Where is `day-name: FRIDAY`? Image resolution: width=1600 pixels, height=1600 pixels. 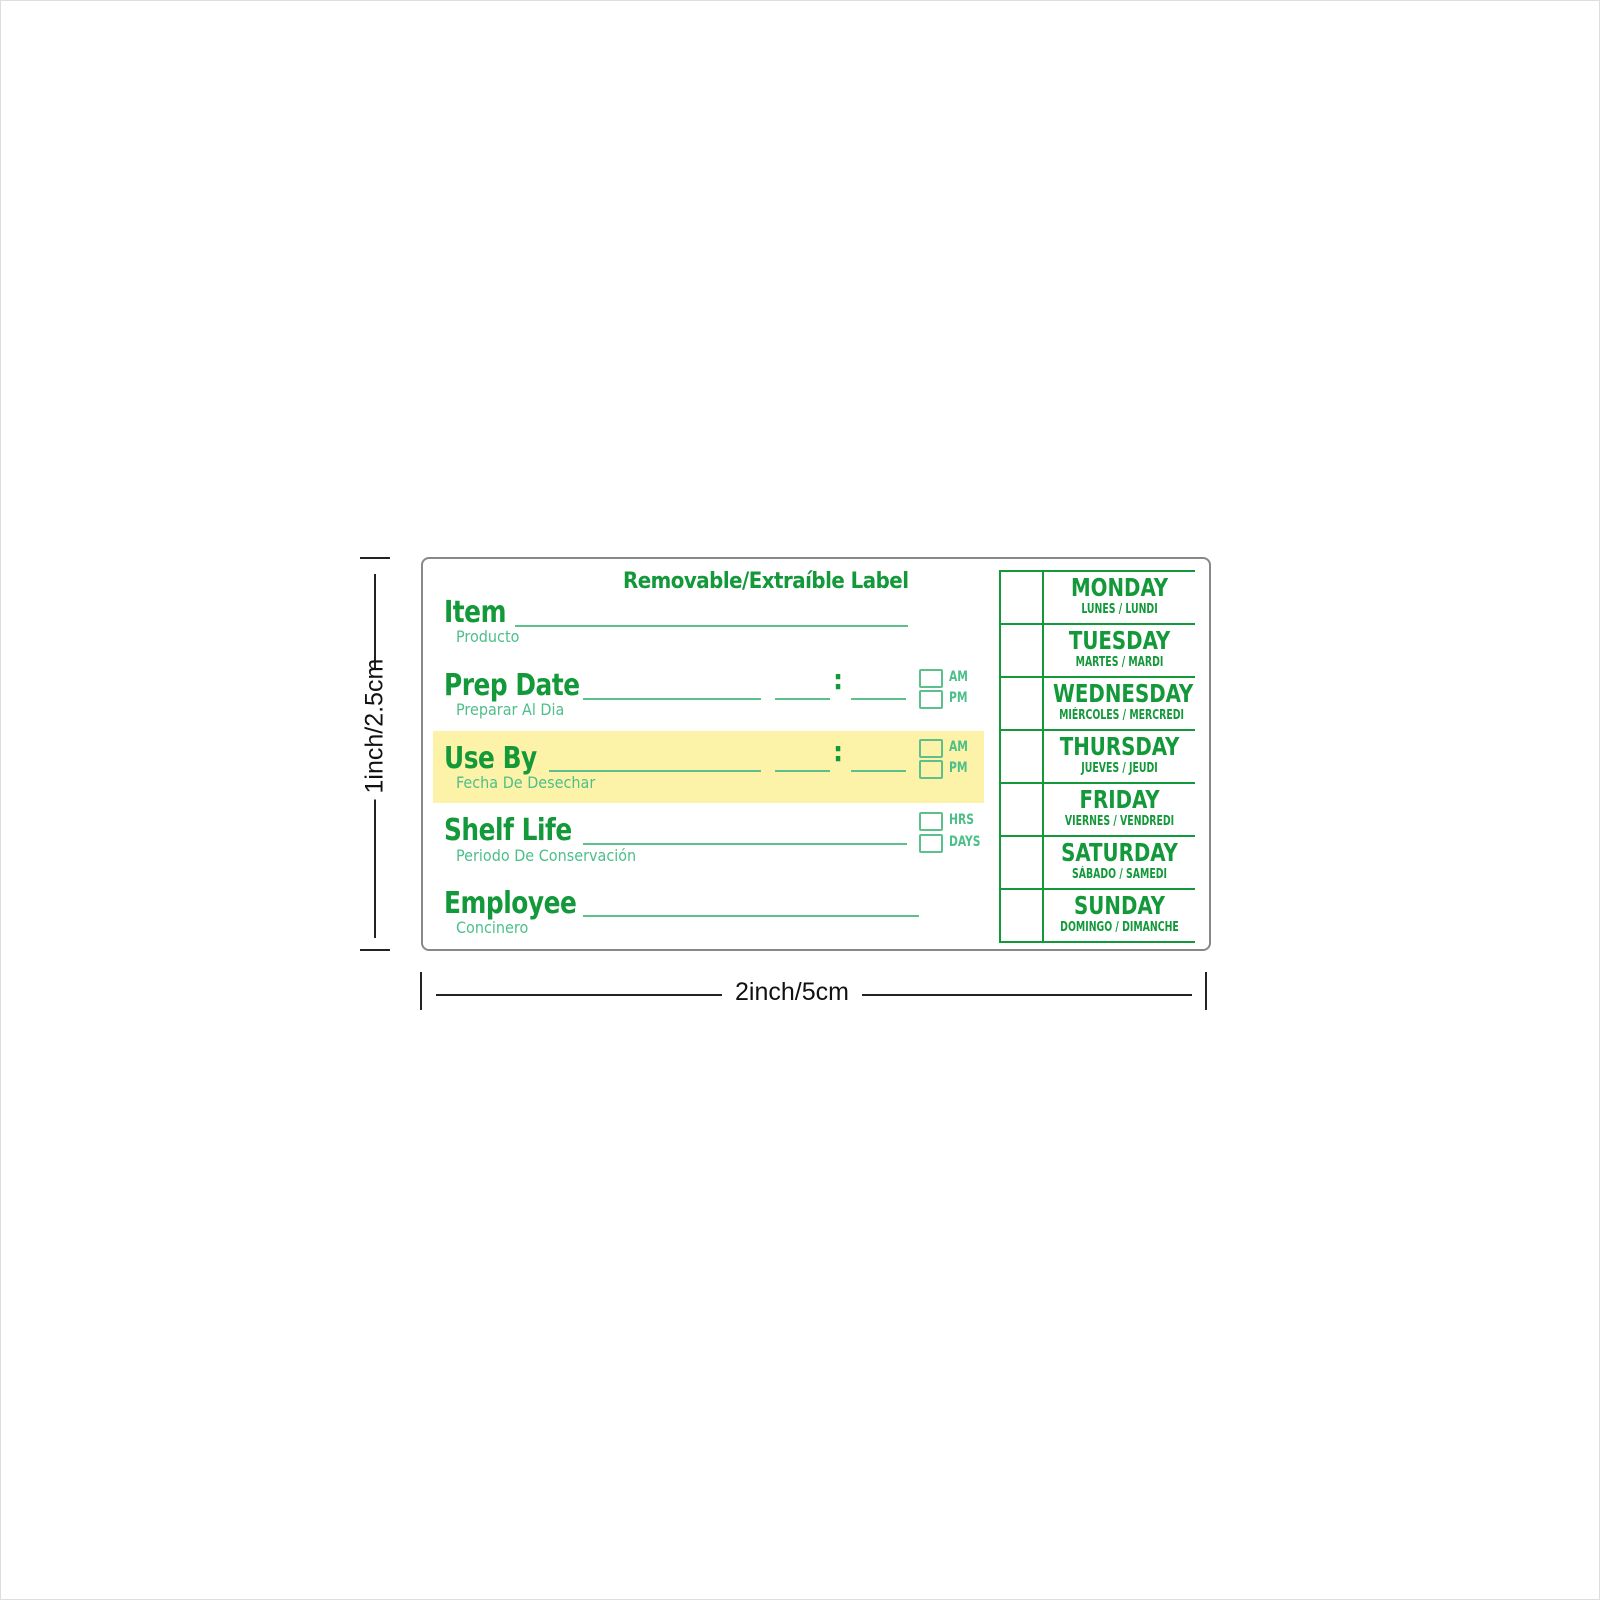 day-name: FRIDAY is located at coordinates (1119, 799).